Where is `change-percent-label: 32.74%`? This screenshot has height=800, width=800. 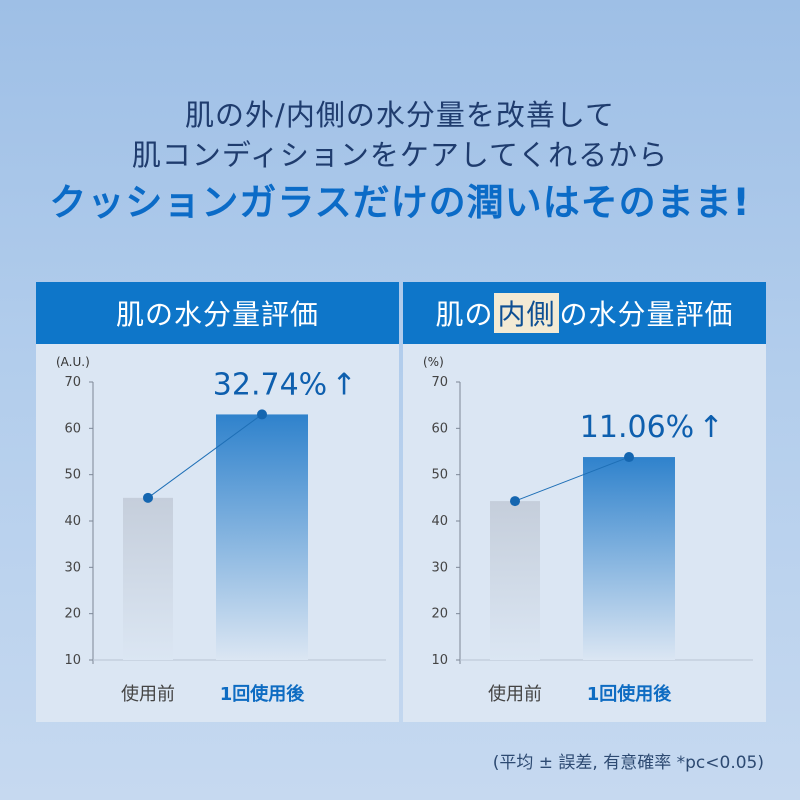
change-percent-label: 32.74% is located at coordinates (270, 384).